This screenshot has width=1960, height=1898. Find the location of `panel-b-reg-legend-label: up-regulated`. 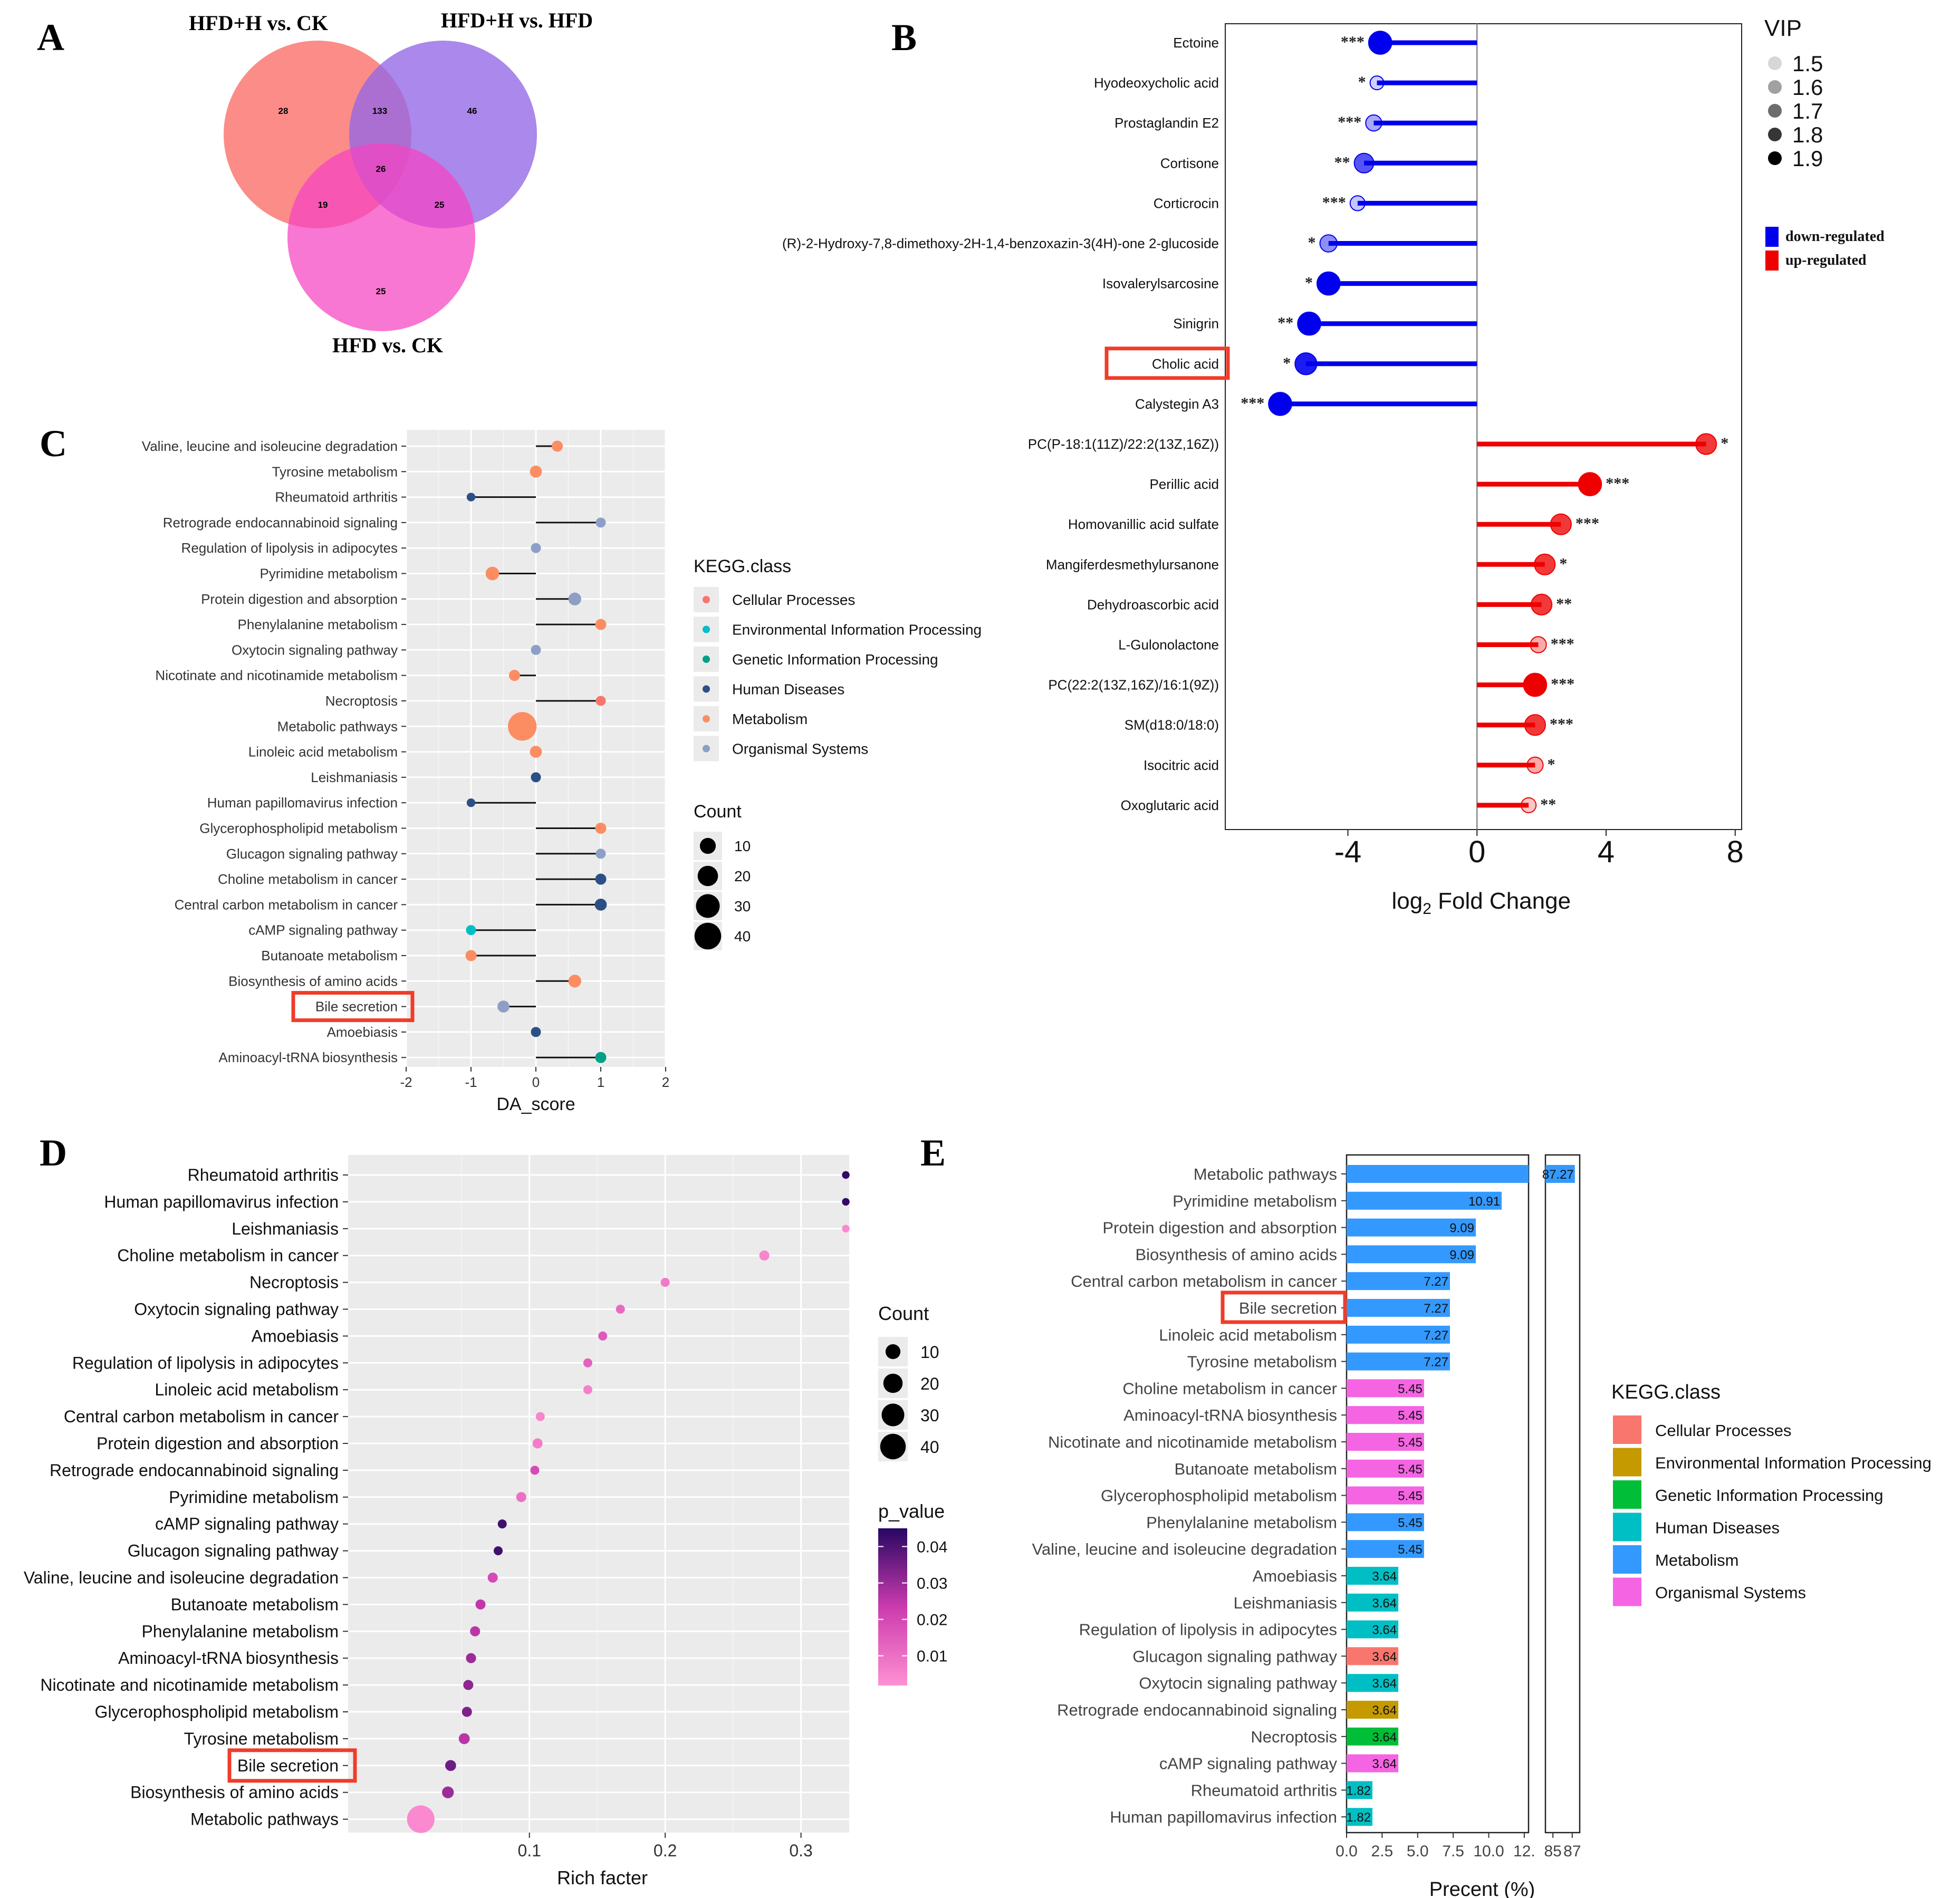

panel-b-reg-legend-label: up-regulated is located at coordinates (1826, 260).